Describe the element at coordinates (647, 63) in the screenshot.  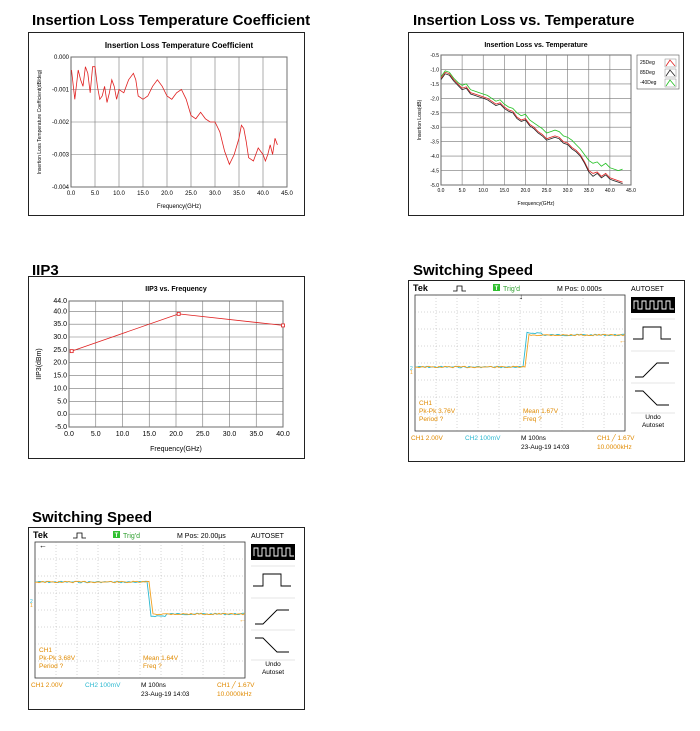
I see `legend-entry: 25Deg` at that location.